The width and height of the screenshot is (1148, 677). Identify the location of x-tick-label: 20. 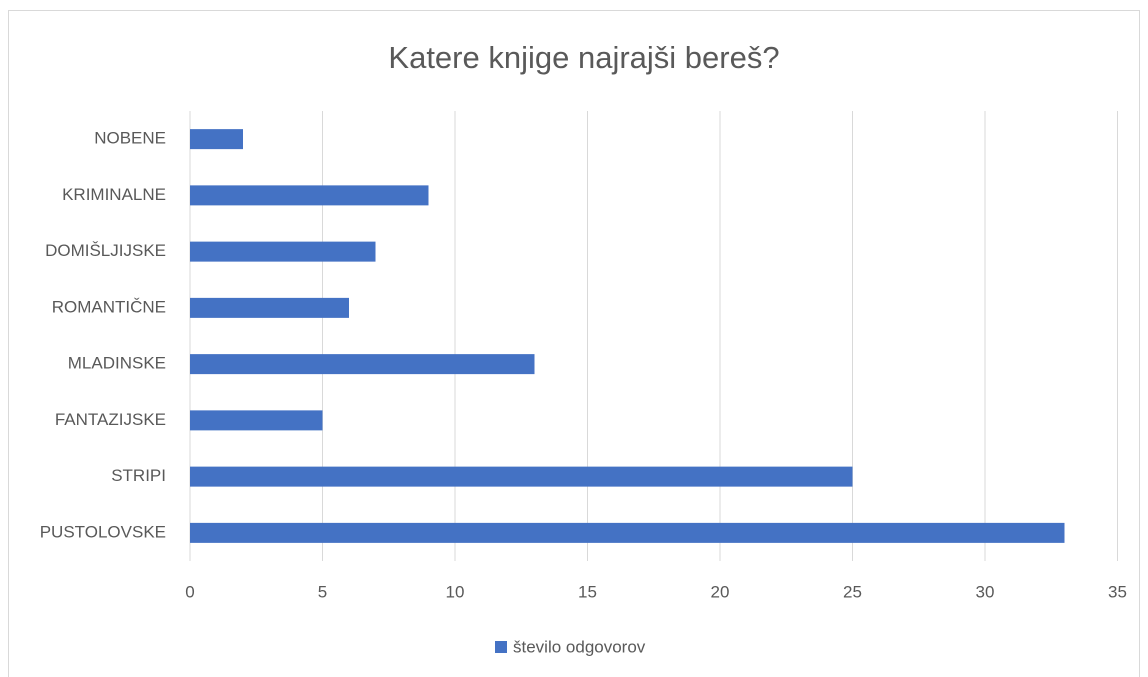
(720, 591).